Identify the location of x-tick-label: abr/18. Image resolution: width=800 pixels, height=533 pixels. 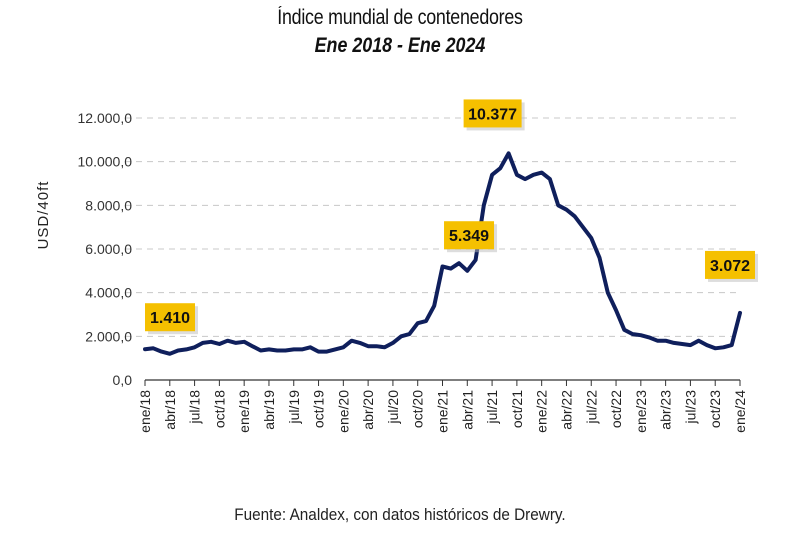
(170, 410).